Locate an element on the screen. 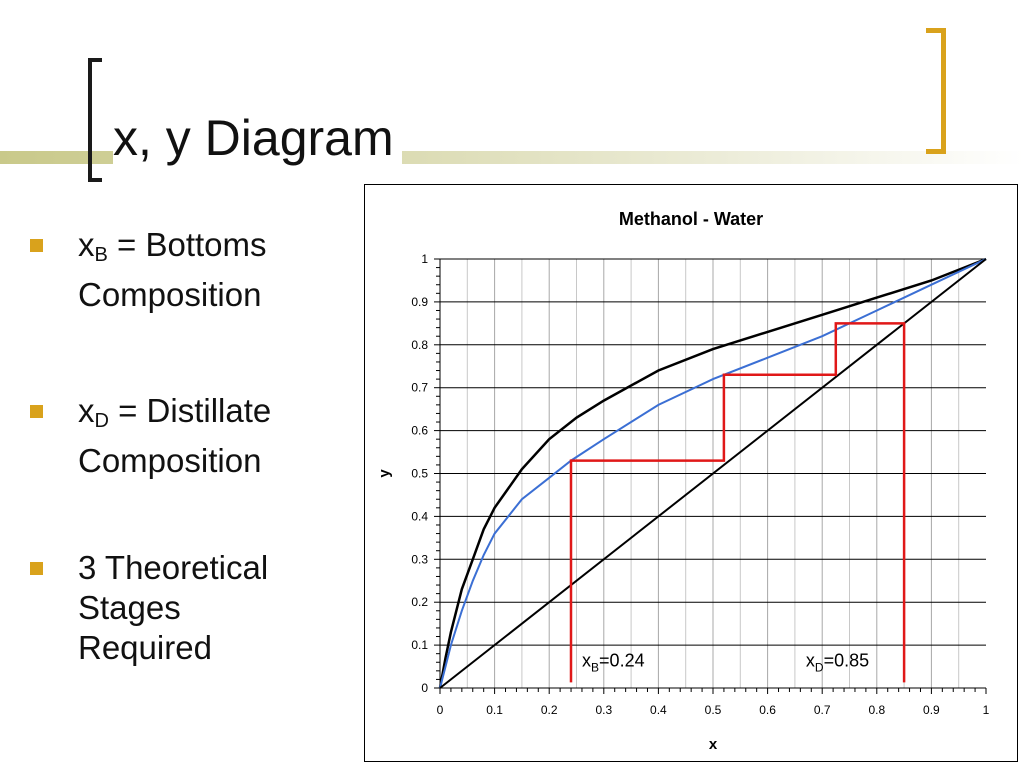  x-tick-label: 0 is located at coordinates (440, 710).